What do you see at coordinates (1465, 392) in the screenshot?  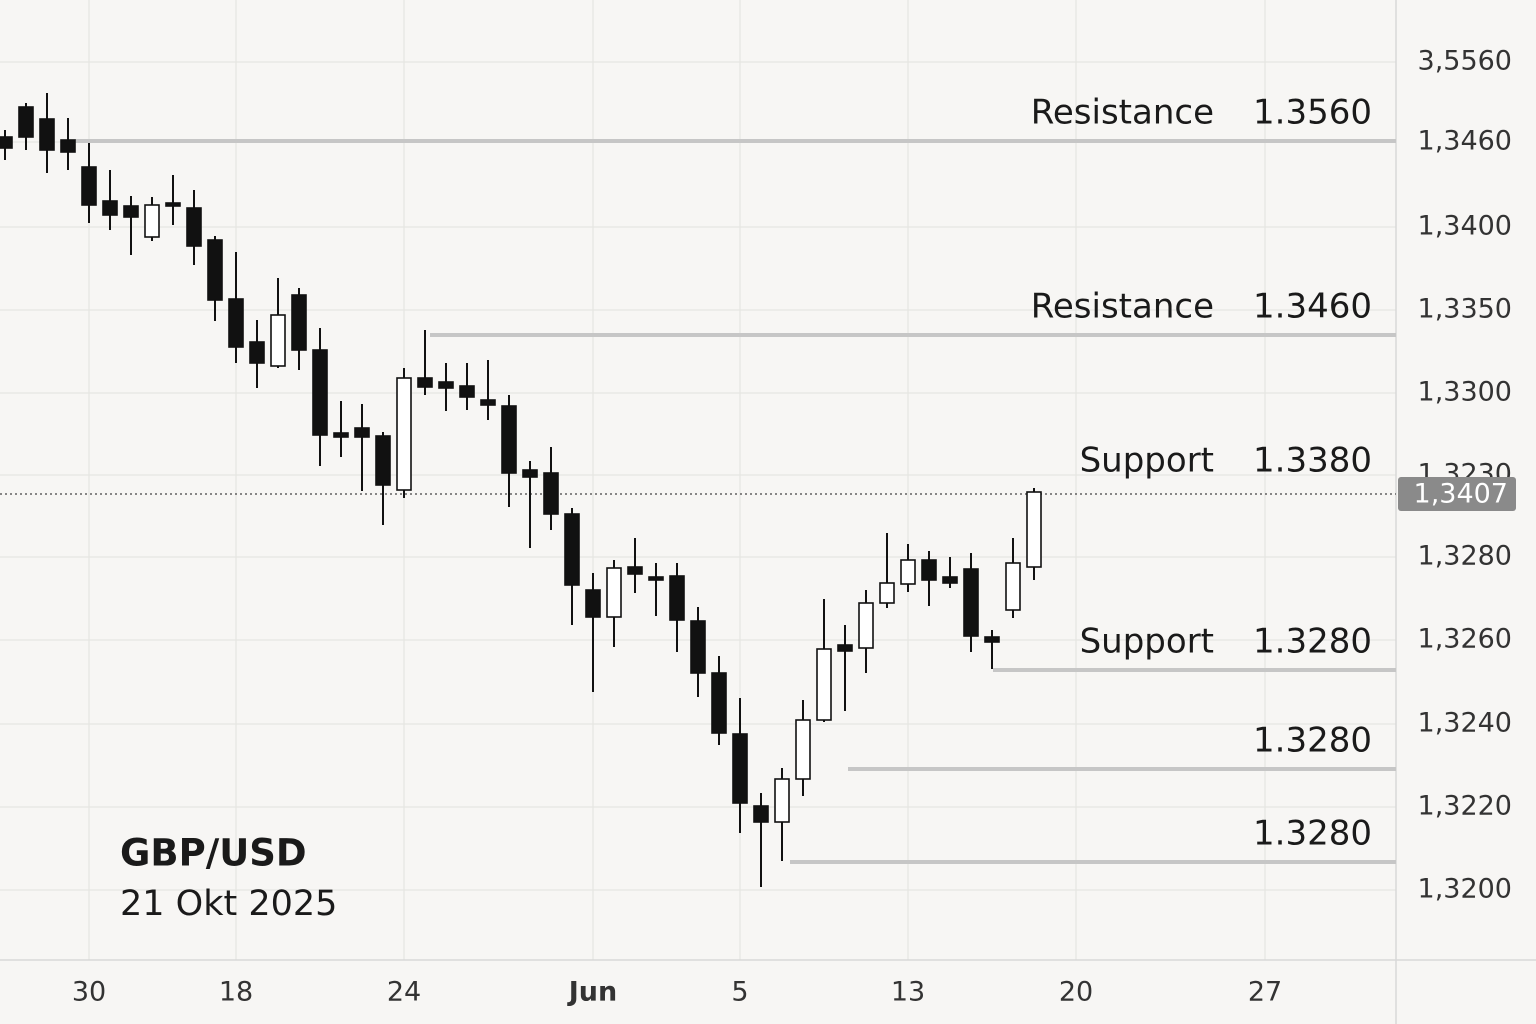 I see `y-tick-label: 1,3300` at bounding box center [1465, 392].